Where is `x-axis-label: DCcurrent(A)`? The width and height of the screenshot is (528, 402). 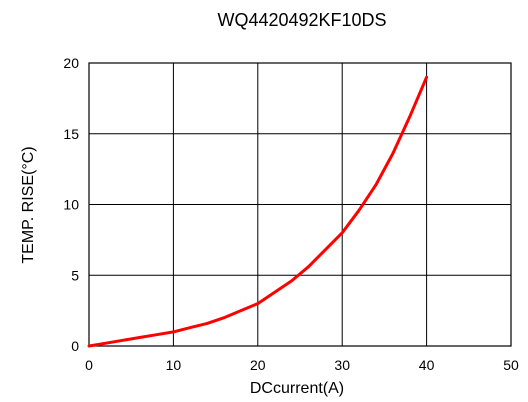
x-axis-label: DCcurrent(A) is located at coordinates (297, 388).